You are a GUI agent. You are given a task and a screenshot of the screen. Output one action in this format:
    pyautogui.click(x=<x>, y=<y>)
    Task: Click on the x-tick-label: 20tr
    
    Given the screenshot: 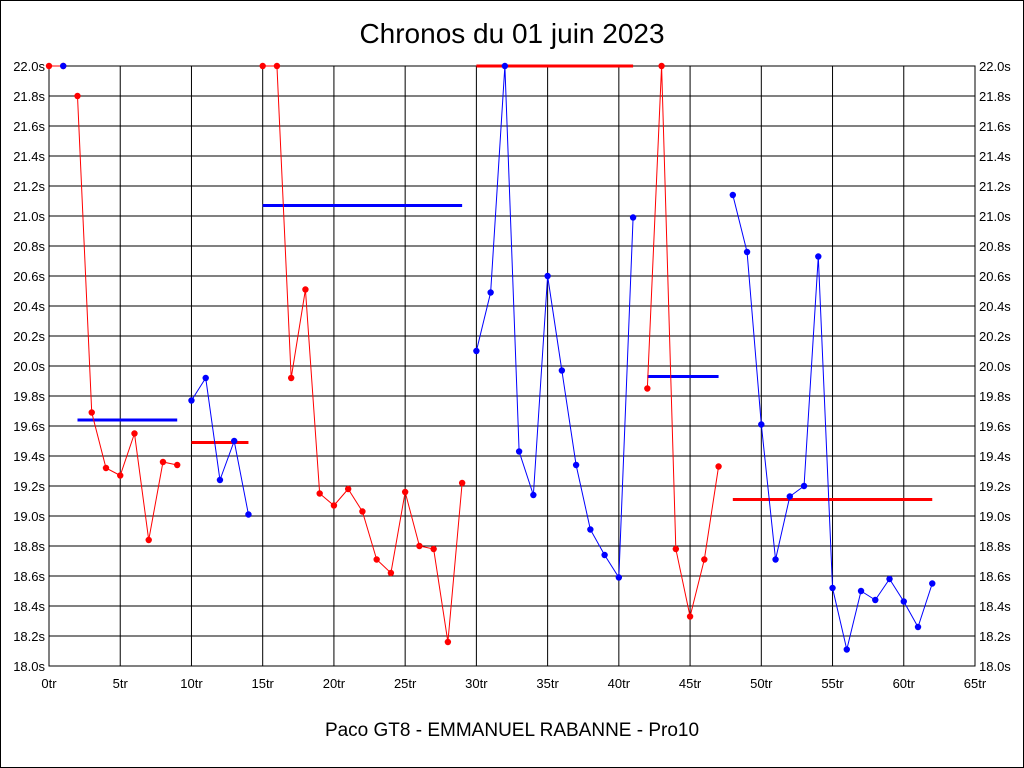 What is the action you would take?
    pyautogui.click(x=334, y=683)
    